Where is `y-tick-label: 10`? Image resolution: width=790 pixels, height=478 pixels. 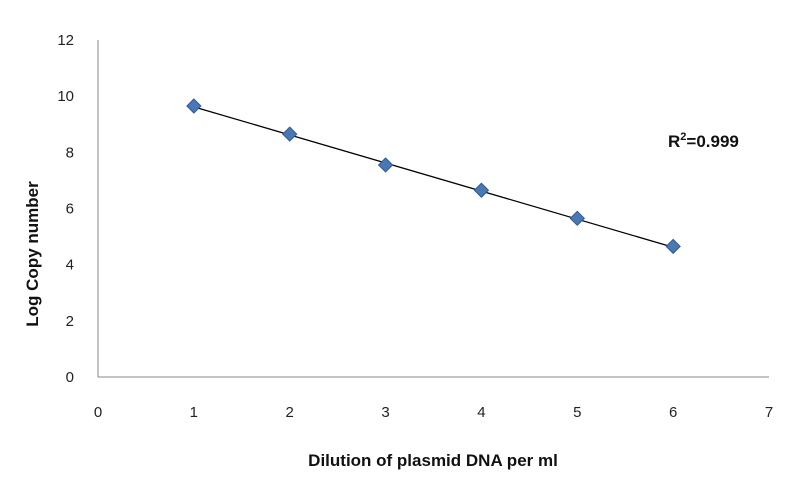
y-tick-label: 10 is located at coordinates (65, 96).